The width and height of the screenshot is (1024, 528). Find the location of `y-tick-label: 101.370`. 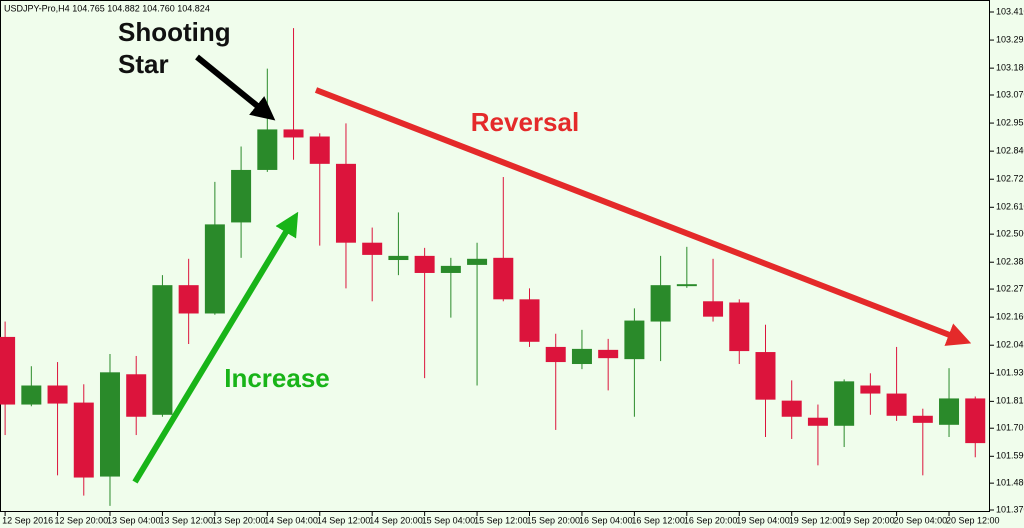

y-tick-label: 101.370 is located at coordinates (1010, 509).